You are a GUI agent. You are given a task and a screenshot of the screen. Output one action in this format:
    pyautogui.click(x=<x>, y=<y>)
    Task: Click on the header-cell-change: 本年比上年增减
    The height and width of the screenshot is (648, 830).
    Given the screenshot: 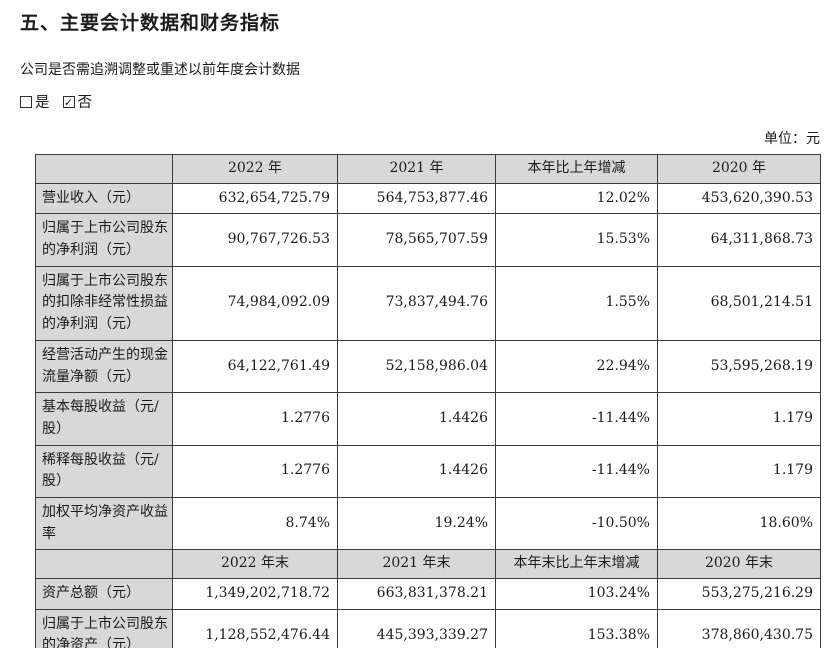 What is the action you would take?
    pyautogui.click(x=576, y=169)
    